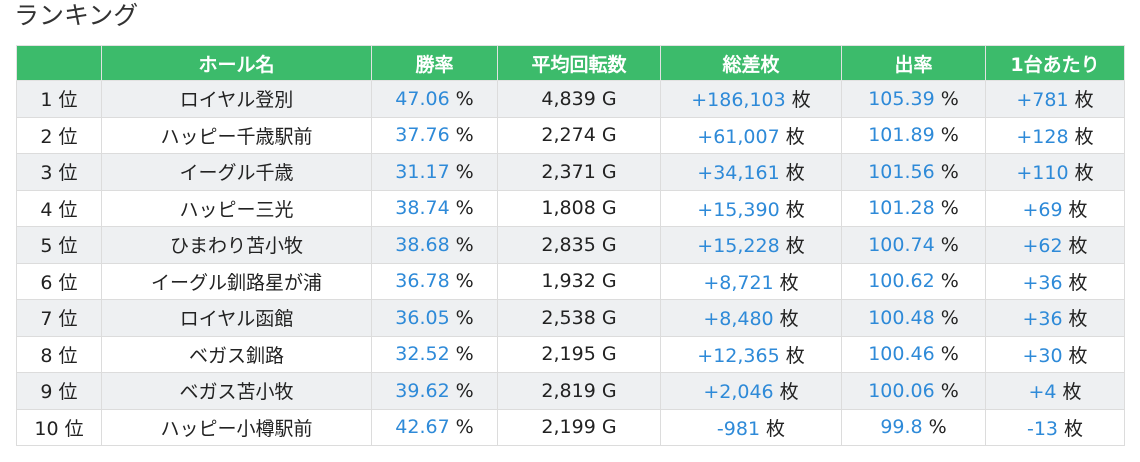 The image size is (1140, 462). I want to click on table-row: 7 位ロイヤル函館 36.05% 2,538 G +8,480 枚 100.48% +36 枚, so click(570, 318).